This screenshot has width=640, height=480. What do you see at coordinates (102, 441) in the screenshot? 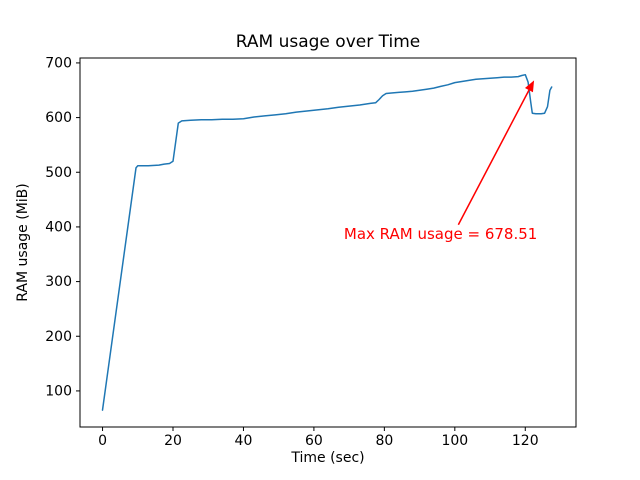
I see `x-tick-label: 0` at bounding box center [102, 441].